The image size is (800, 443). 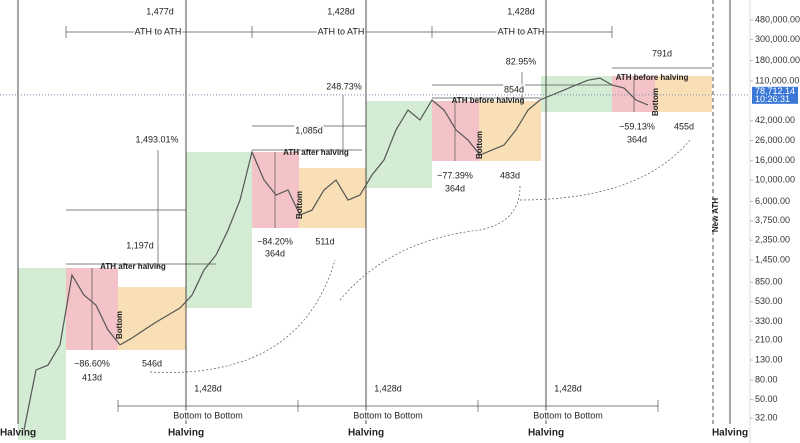 I want to click on annotation: 791d, so click(x=662, y=53).